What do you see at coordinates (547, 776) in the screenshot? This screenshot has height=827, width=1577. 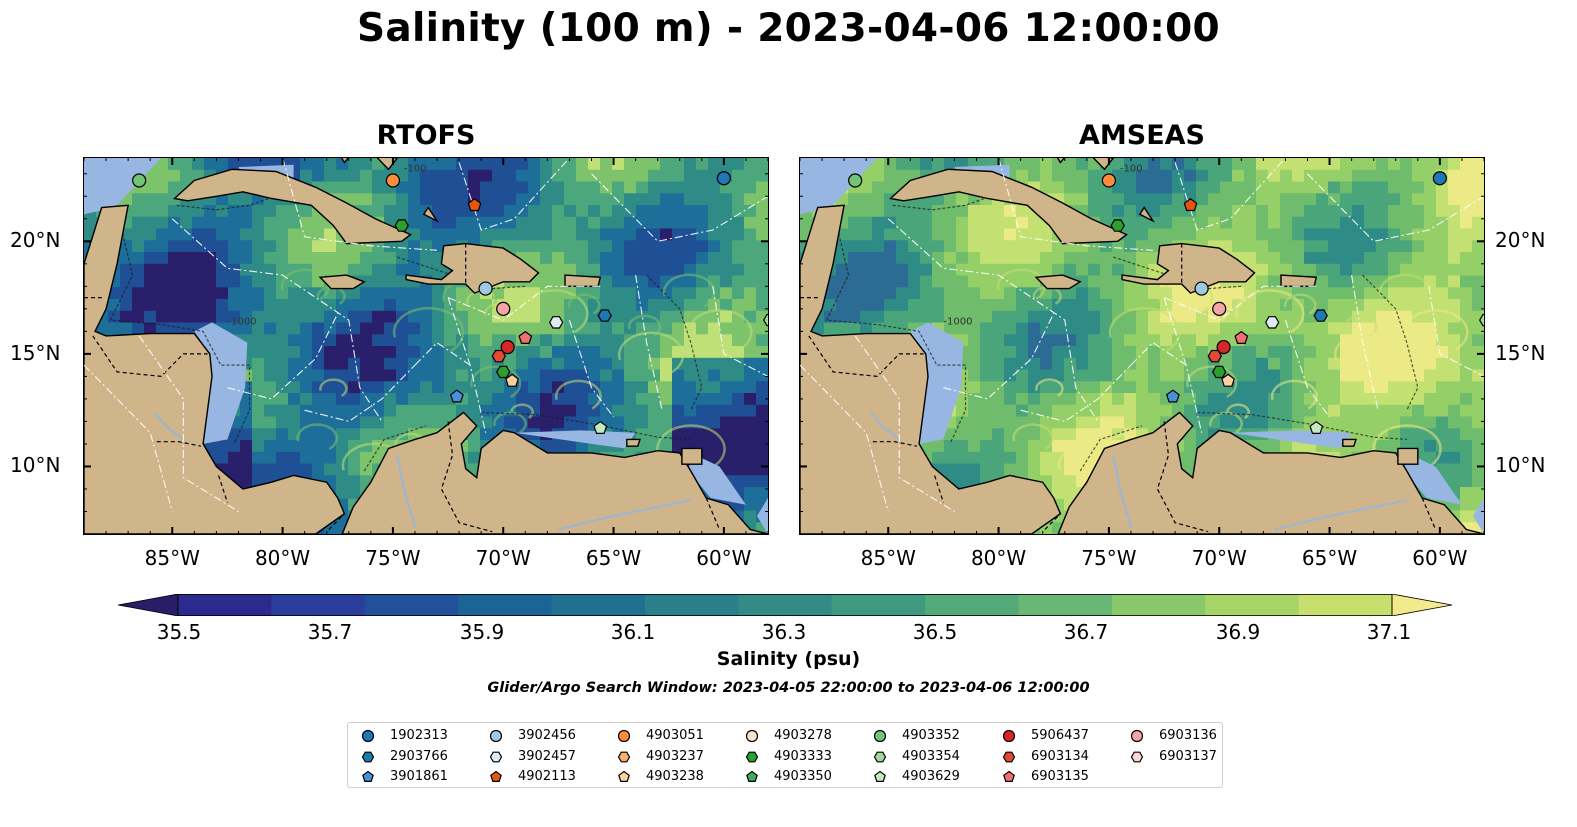 I see `legend-item-label: 4902113` at bounding box center [547, 776].